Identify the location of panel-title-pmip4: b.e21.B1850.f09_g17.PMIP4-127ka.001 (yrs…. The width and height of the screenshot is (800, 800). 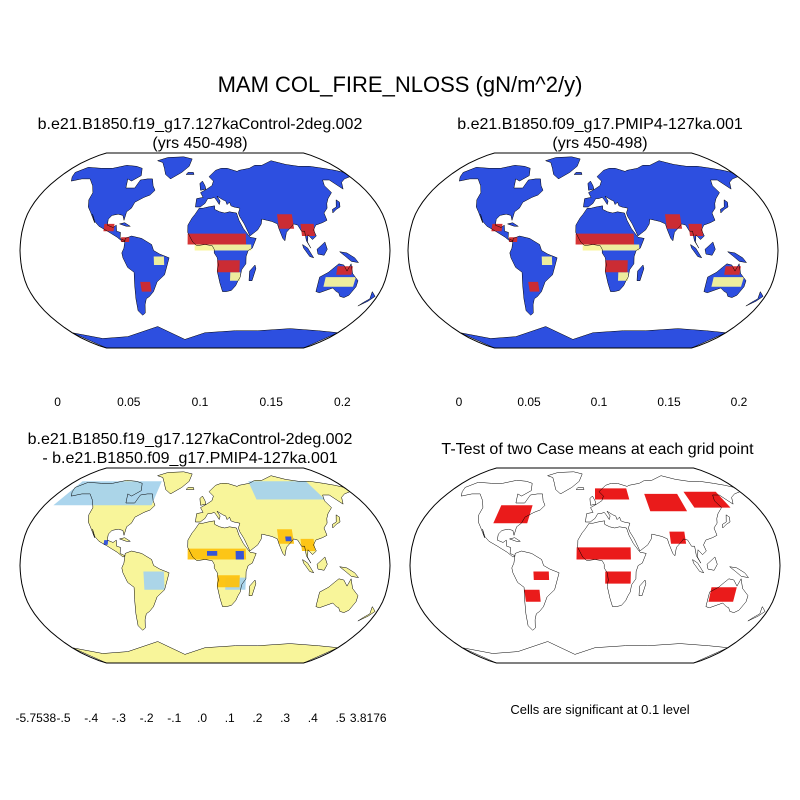
(600, 134).